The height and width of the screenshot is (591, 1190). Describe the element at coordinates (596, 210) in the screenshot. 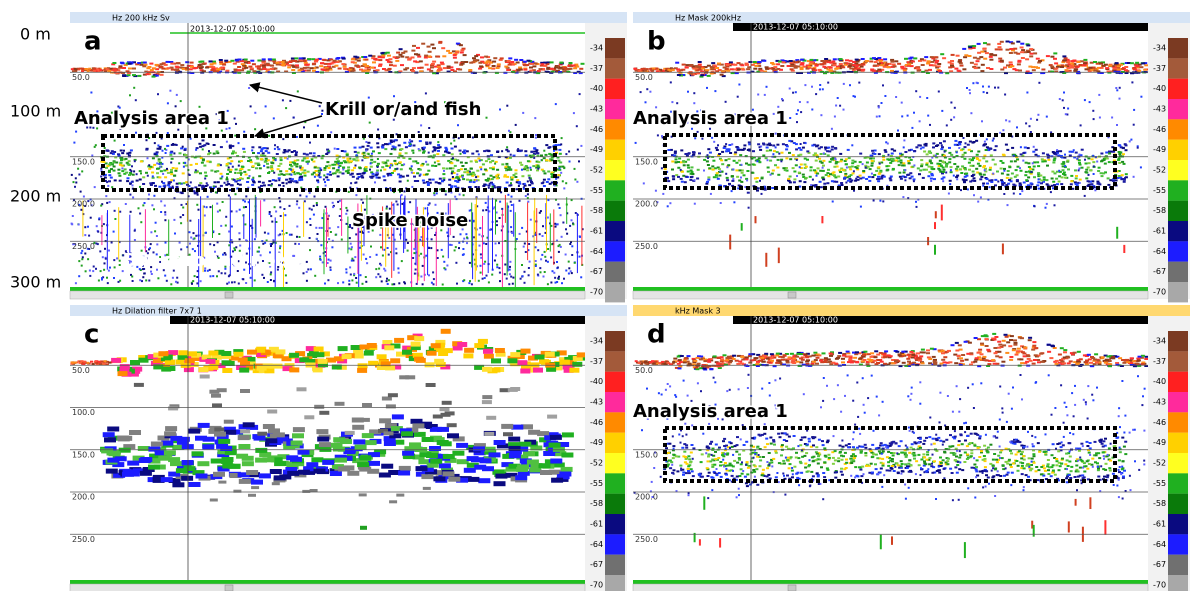

I see `colorbar-label: -58` at that location.